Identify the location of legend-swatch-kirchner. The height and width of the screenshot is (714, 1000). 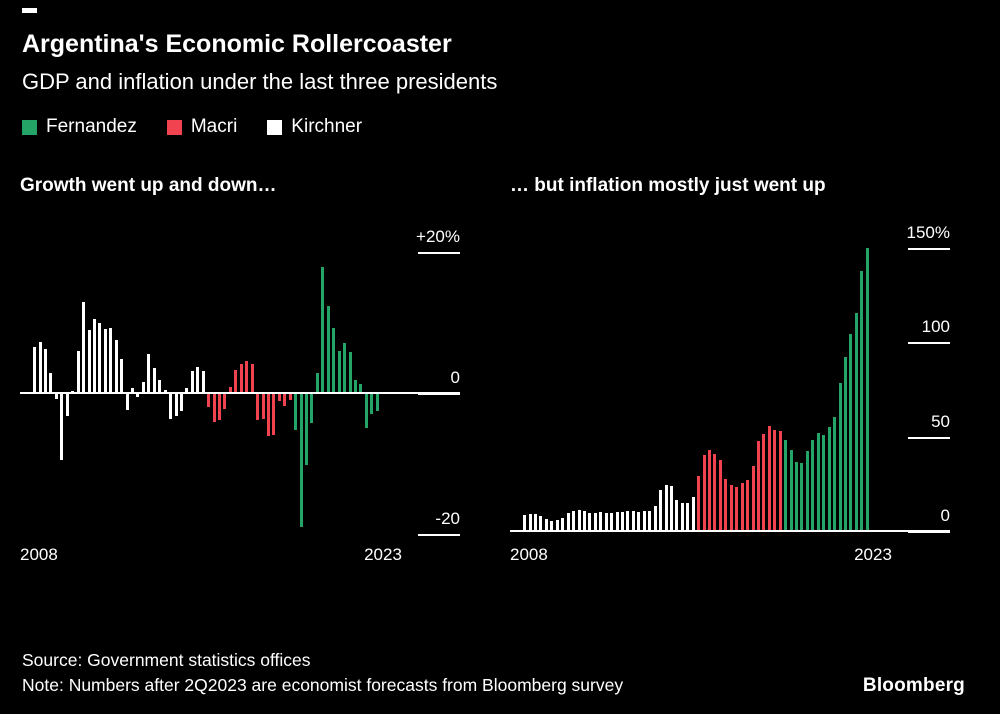
(275, 127).